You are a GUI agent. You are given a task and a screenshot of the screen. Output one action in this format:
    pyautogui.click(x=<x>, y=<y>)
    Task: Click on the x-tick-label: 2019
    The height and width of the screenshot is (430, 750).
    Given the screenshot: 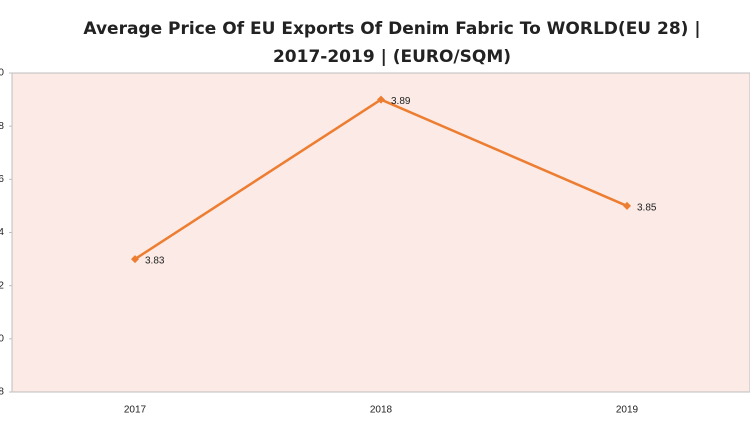 What is the action you would take?
    pyautogui.click(x=627, y=410)
    